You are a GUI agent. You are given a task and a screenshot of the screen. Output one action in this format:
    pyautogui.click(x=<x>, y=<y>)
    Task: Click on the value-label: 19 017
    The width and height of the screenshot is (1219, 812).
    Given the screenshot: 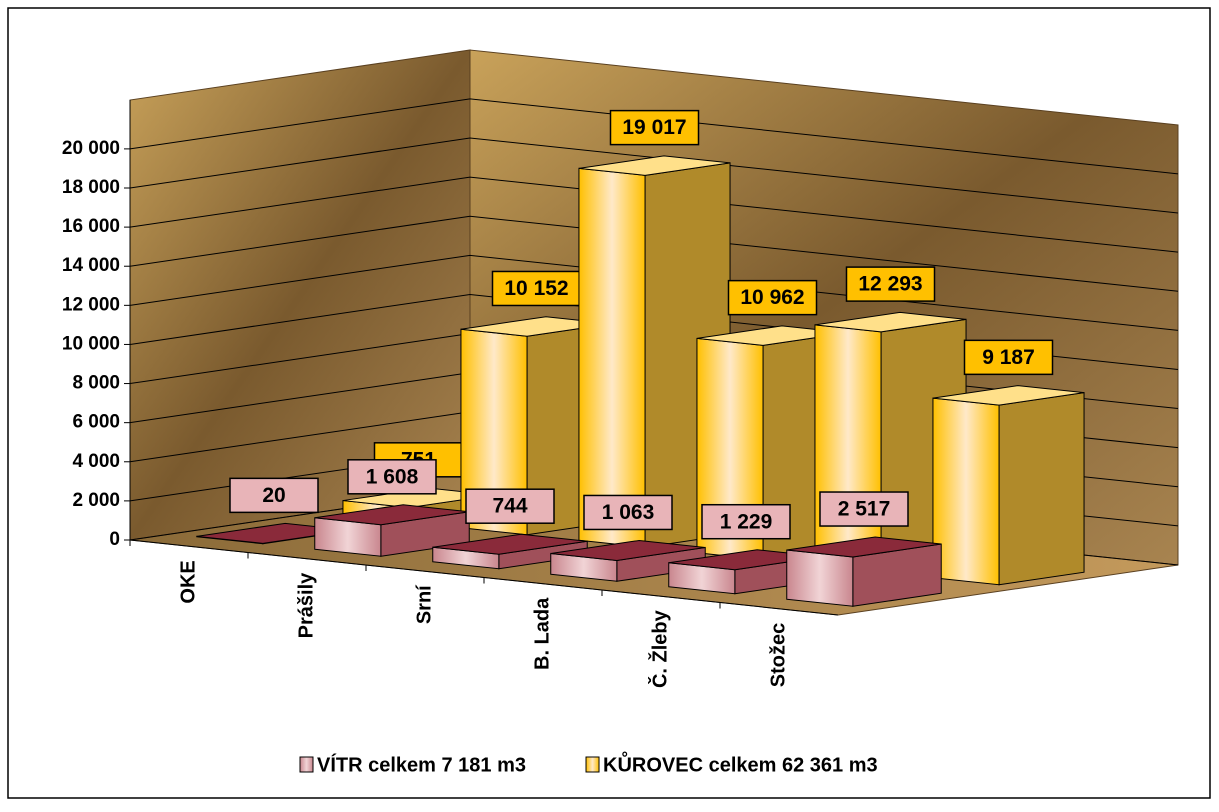 What is the action you would take?
    pyautogui.click(x=654, y=127)
    